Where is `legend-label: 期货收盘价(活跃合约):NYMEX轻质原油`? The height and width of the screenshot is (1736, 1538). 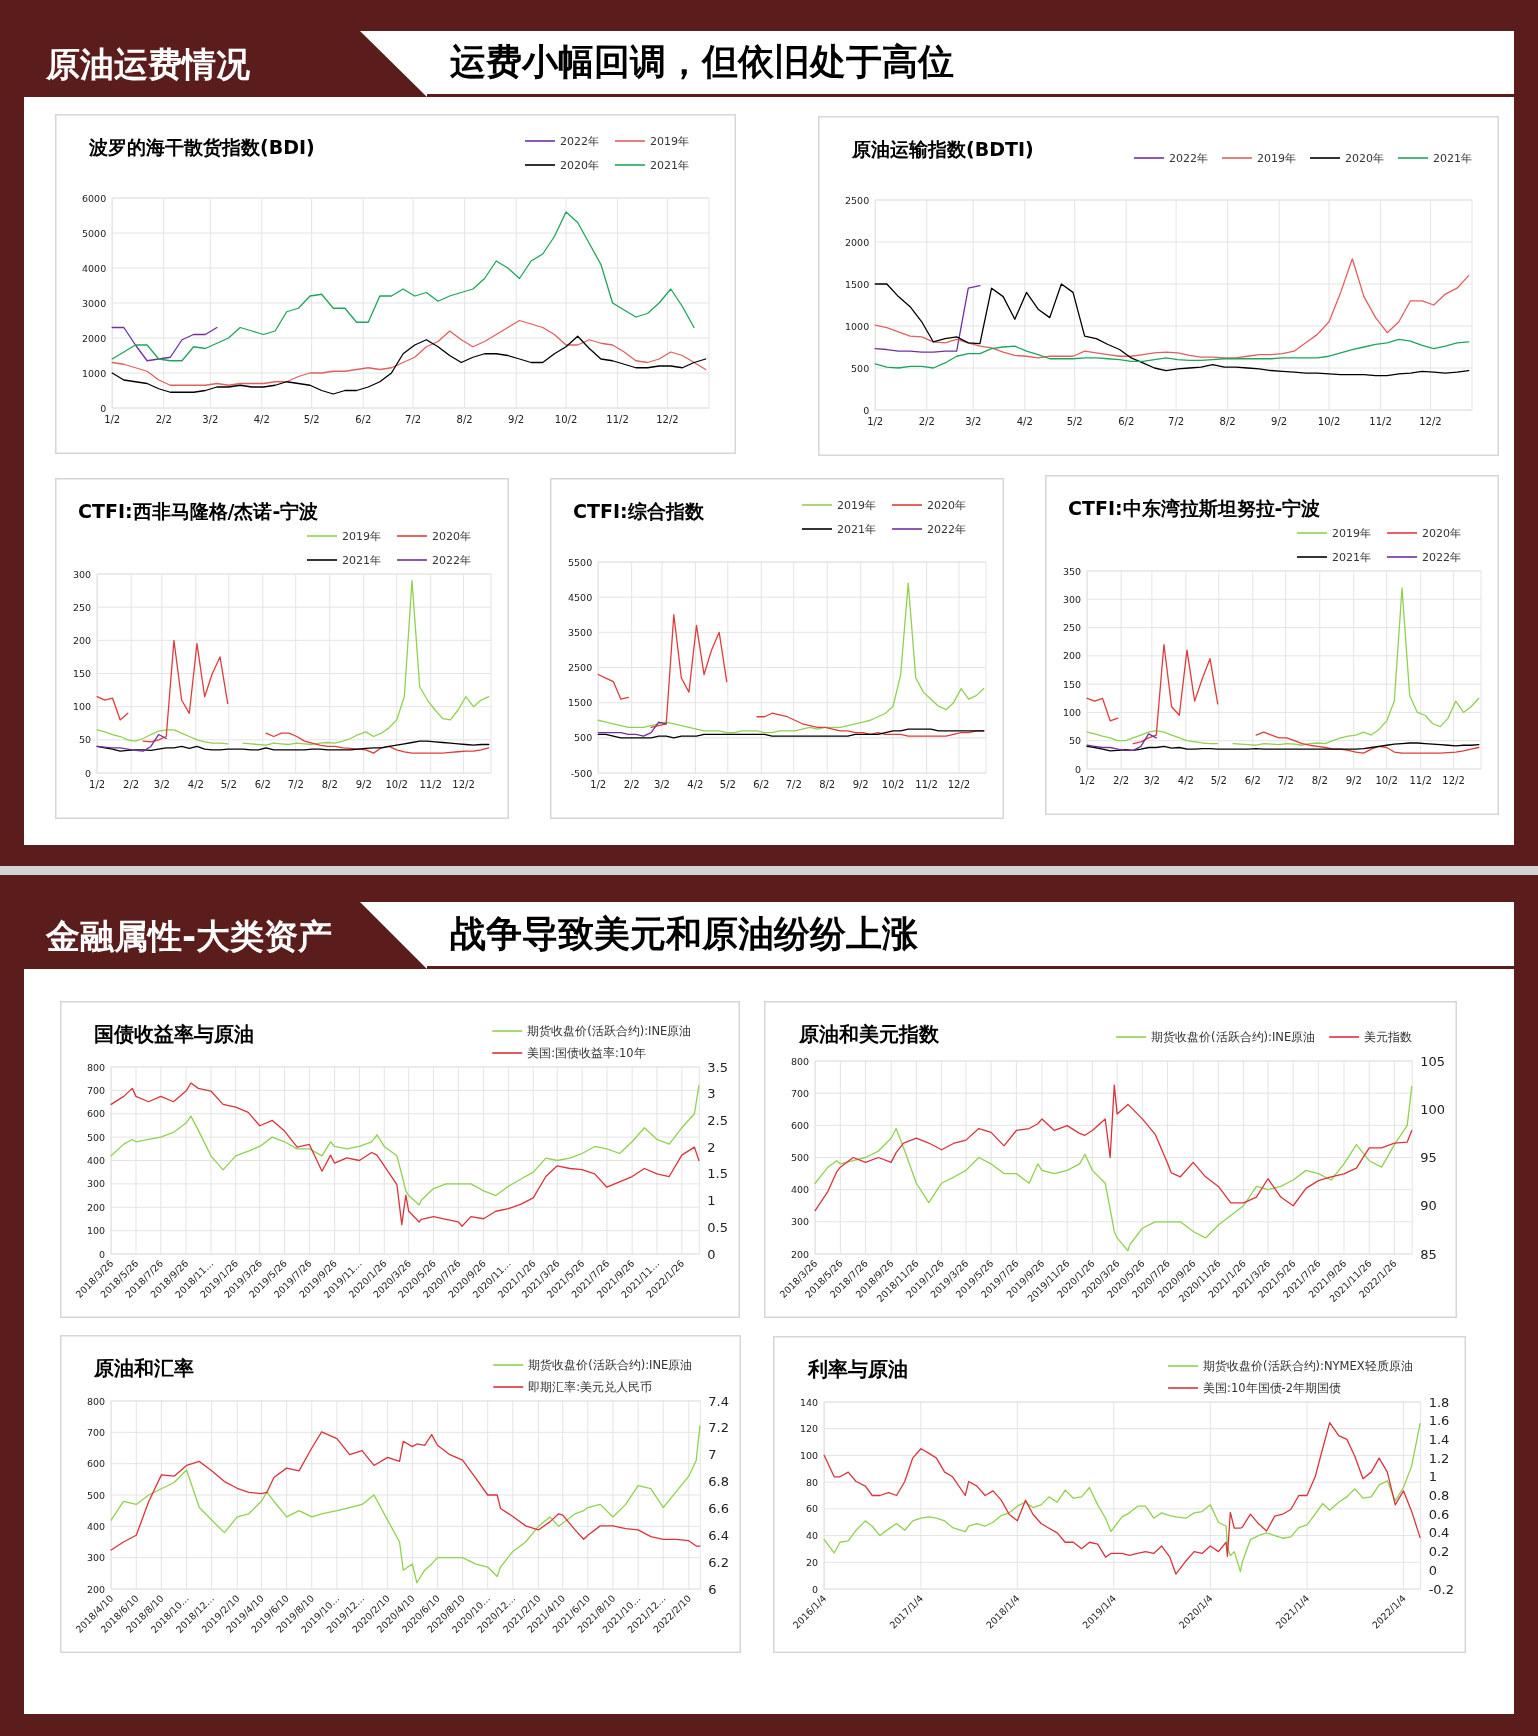
legend-label: 期货收盘价(活跃合约):NYMEX轻质原油 is located at coordinates (1308, 1366).